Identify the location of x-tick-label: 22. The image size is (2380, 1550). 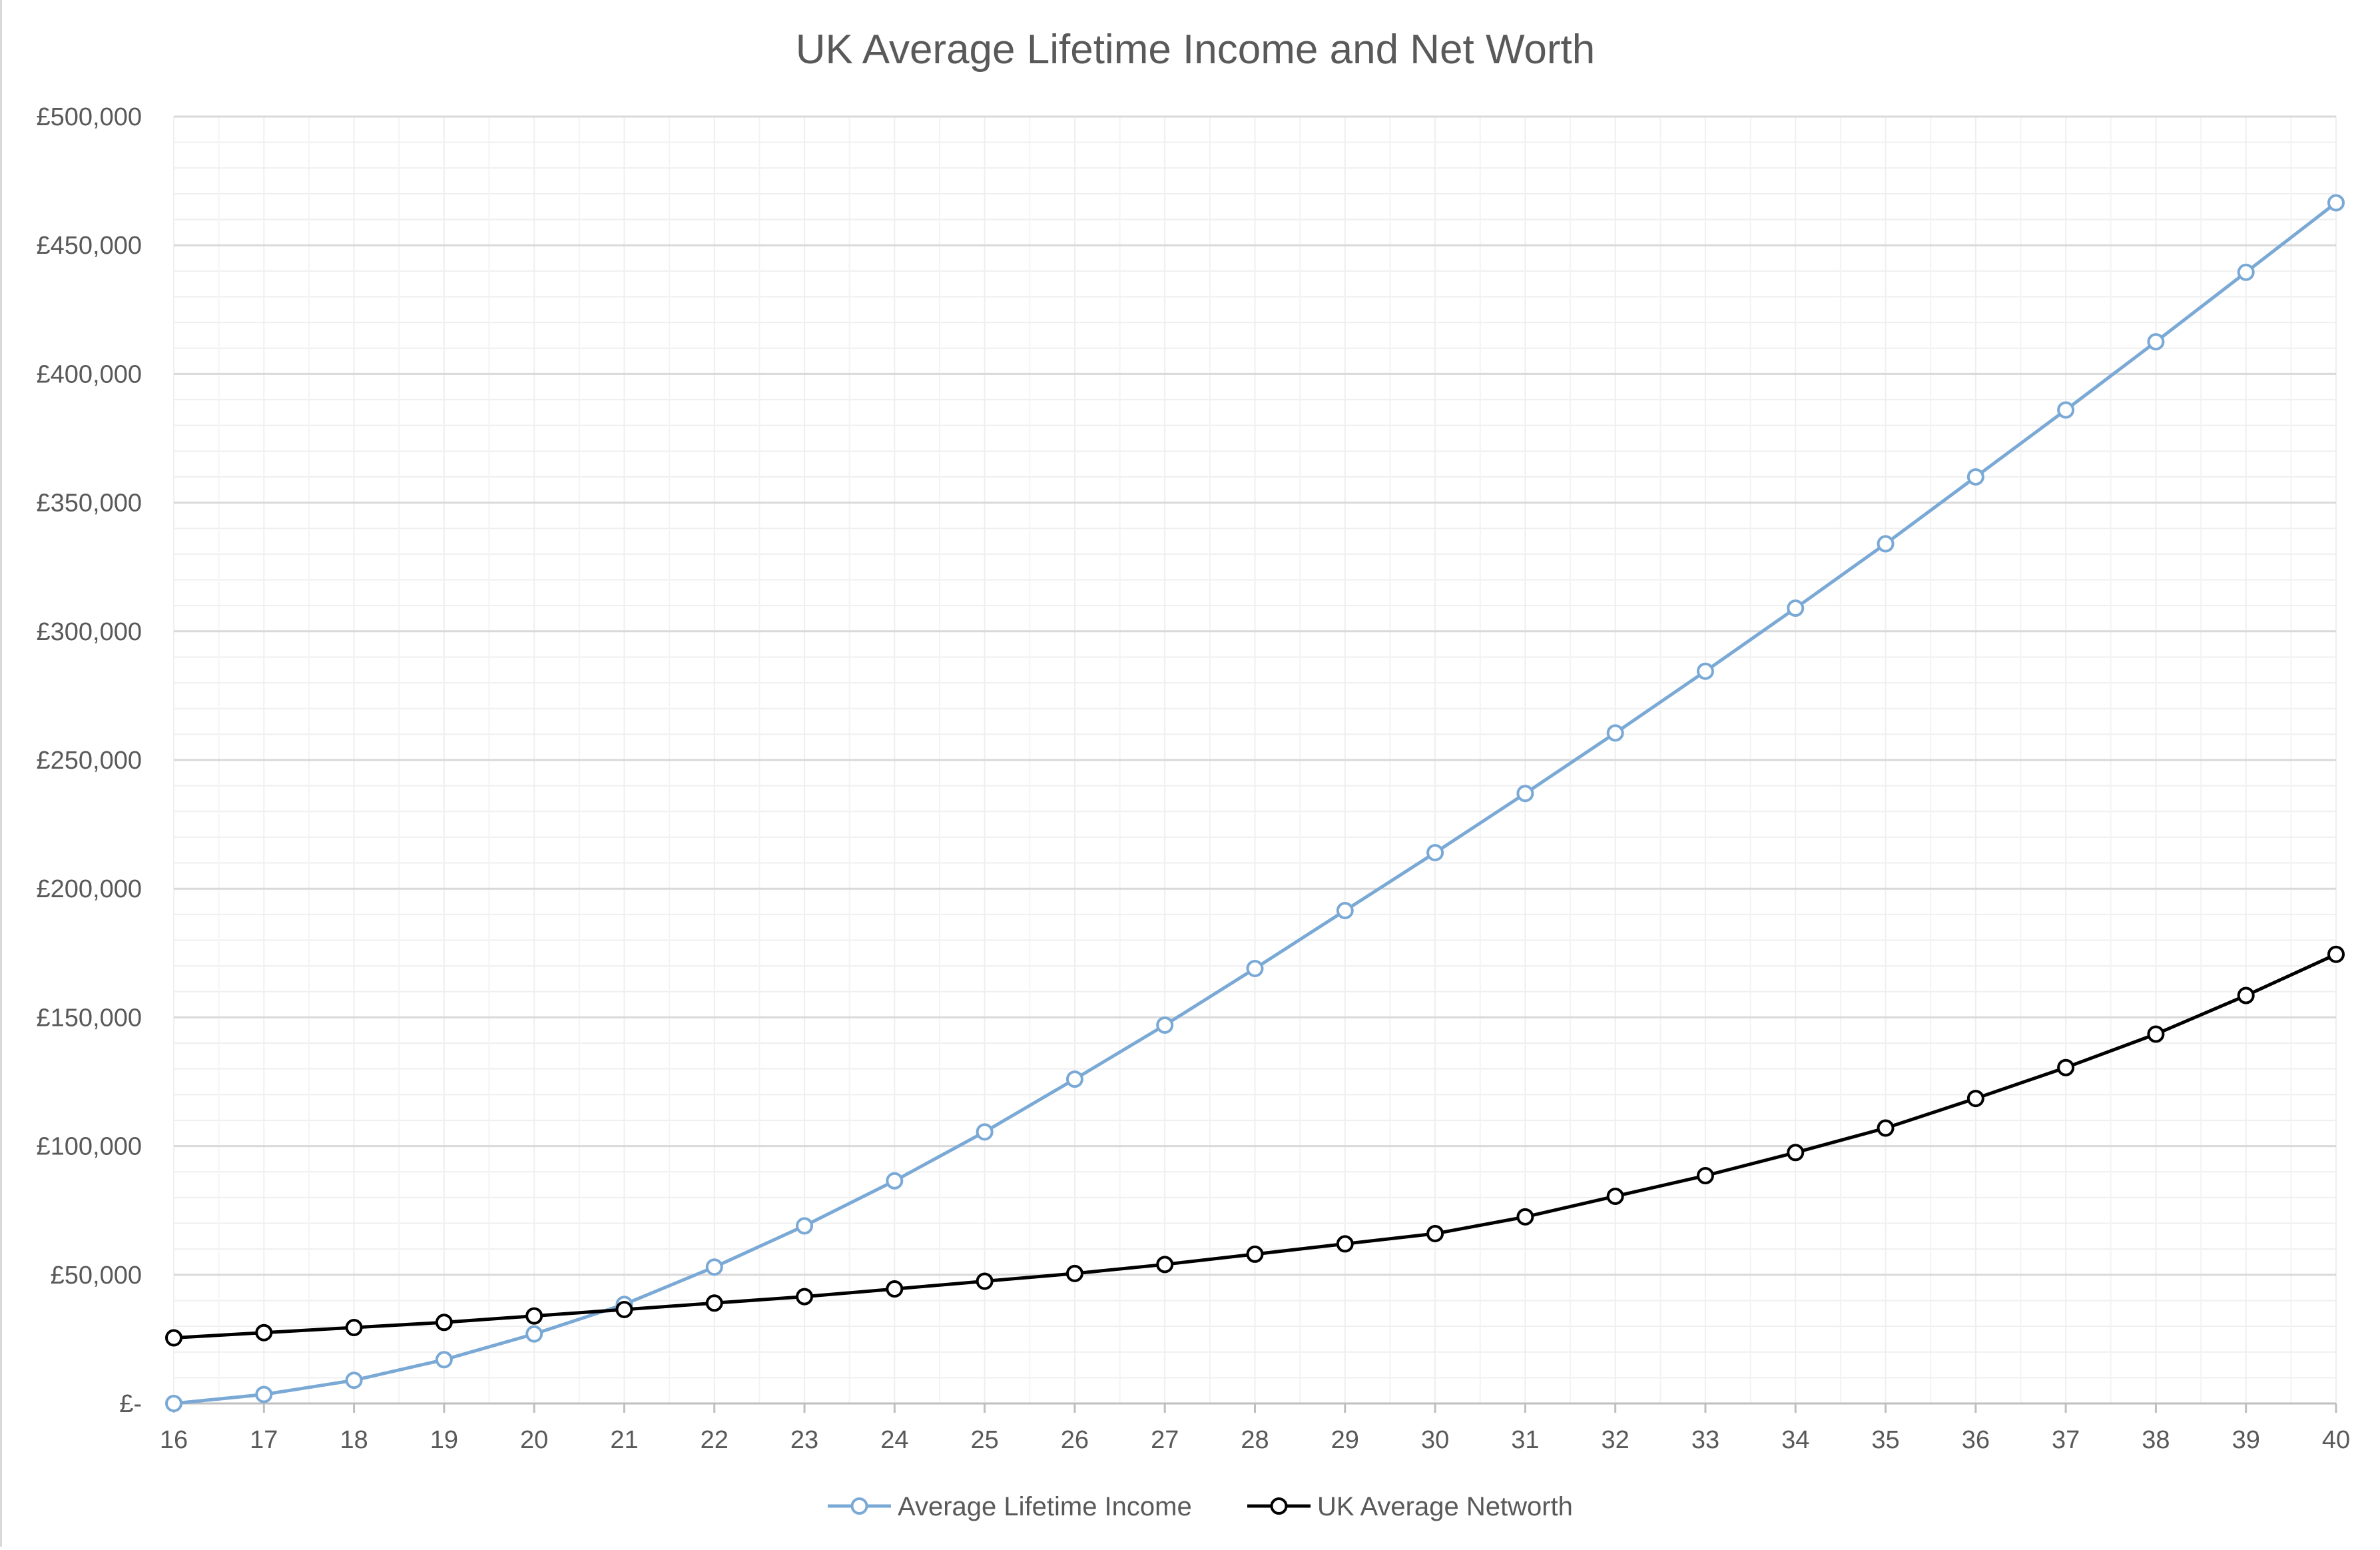
(715, 1440).